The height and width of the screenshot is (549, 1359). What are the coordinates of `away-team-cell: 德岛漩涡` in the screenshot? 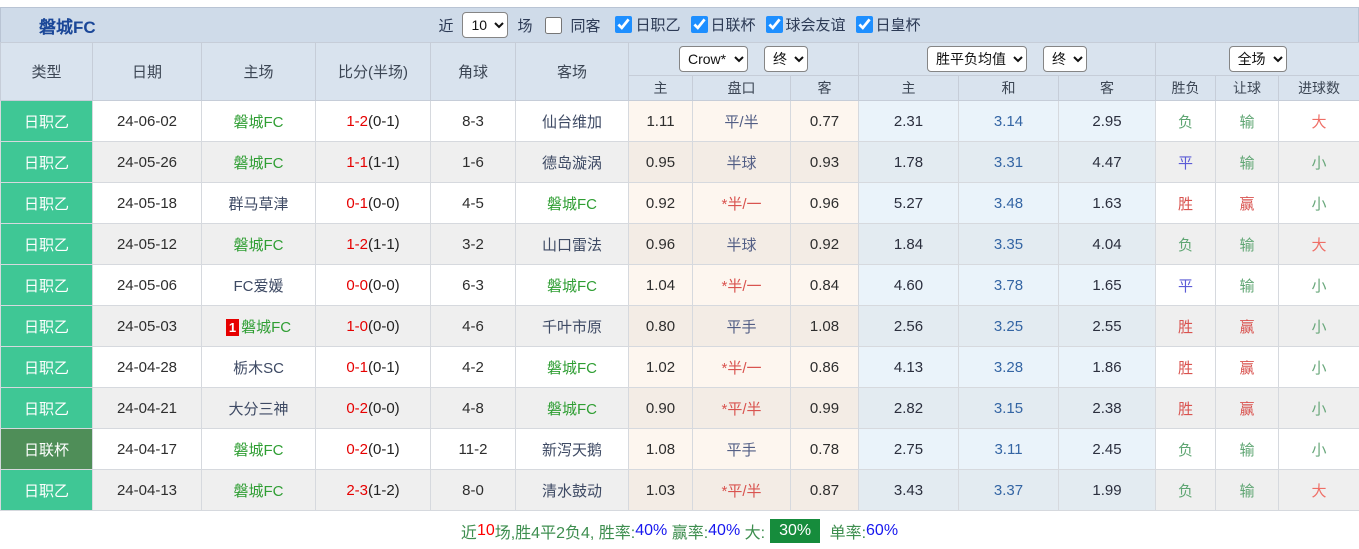 It's located at (572, 162).